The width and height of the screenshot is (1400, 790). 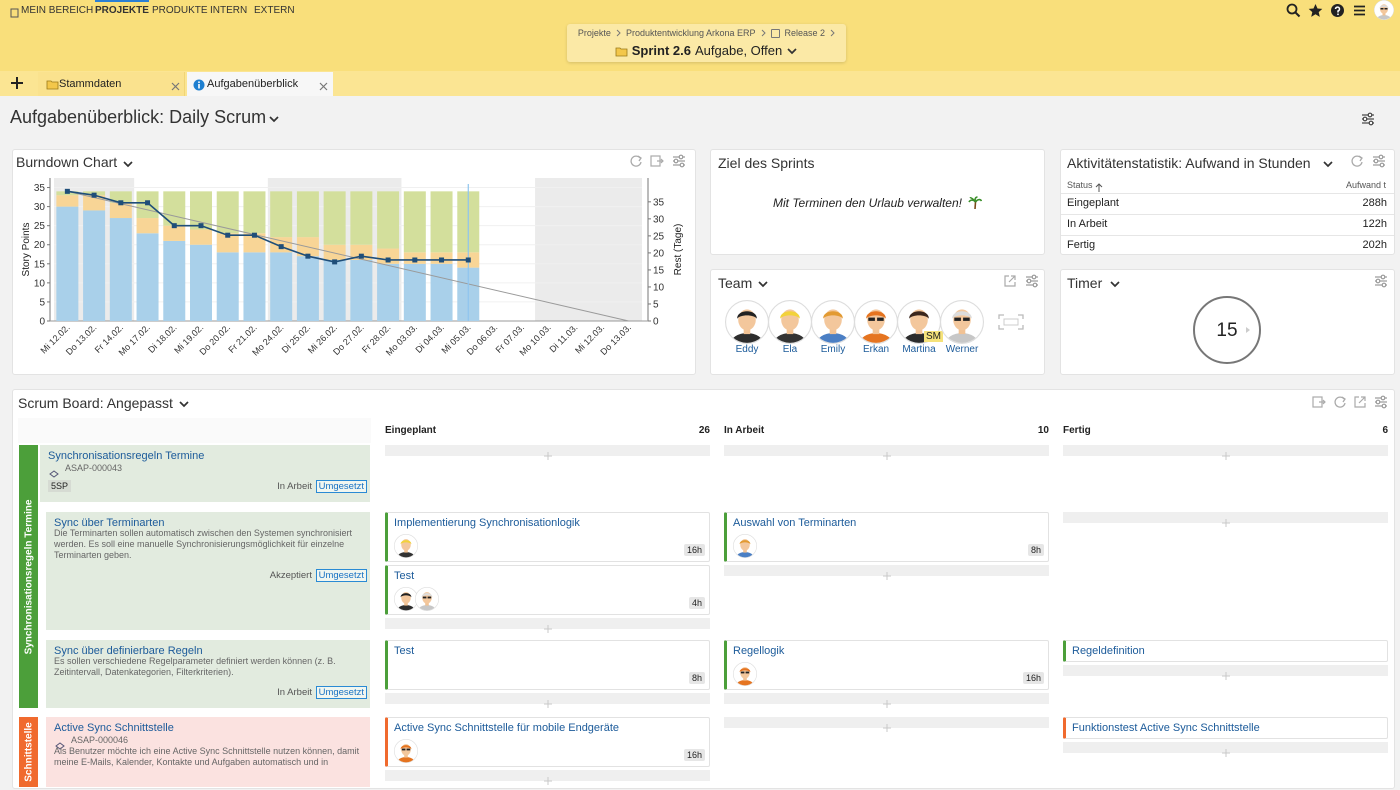 I want to click on nav-item: PRODUKTE, so click(x=180, y=10).